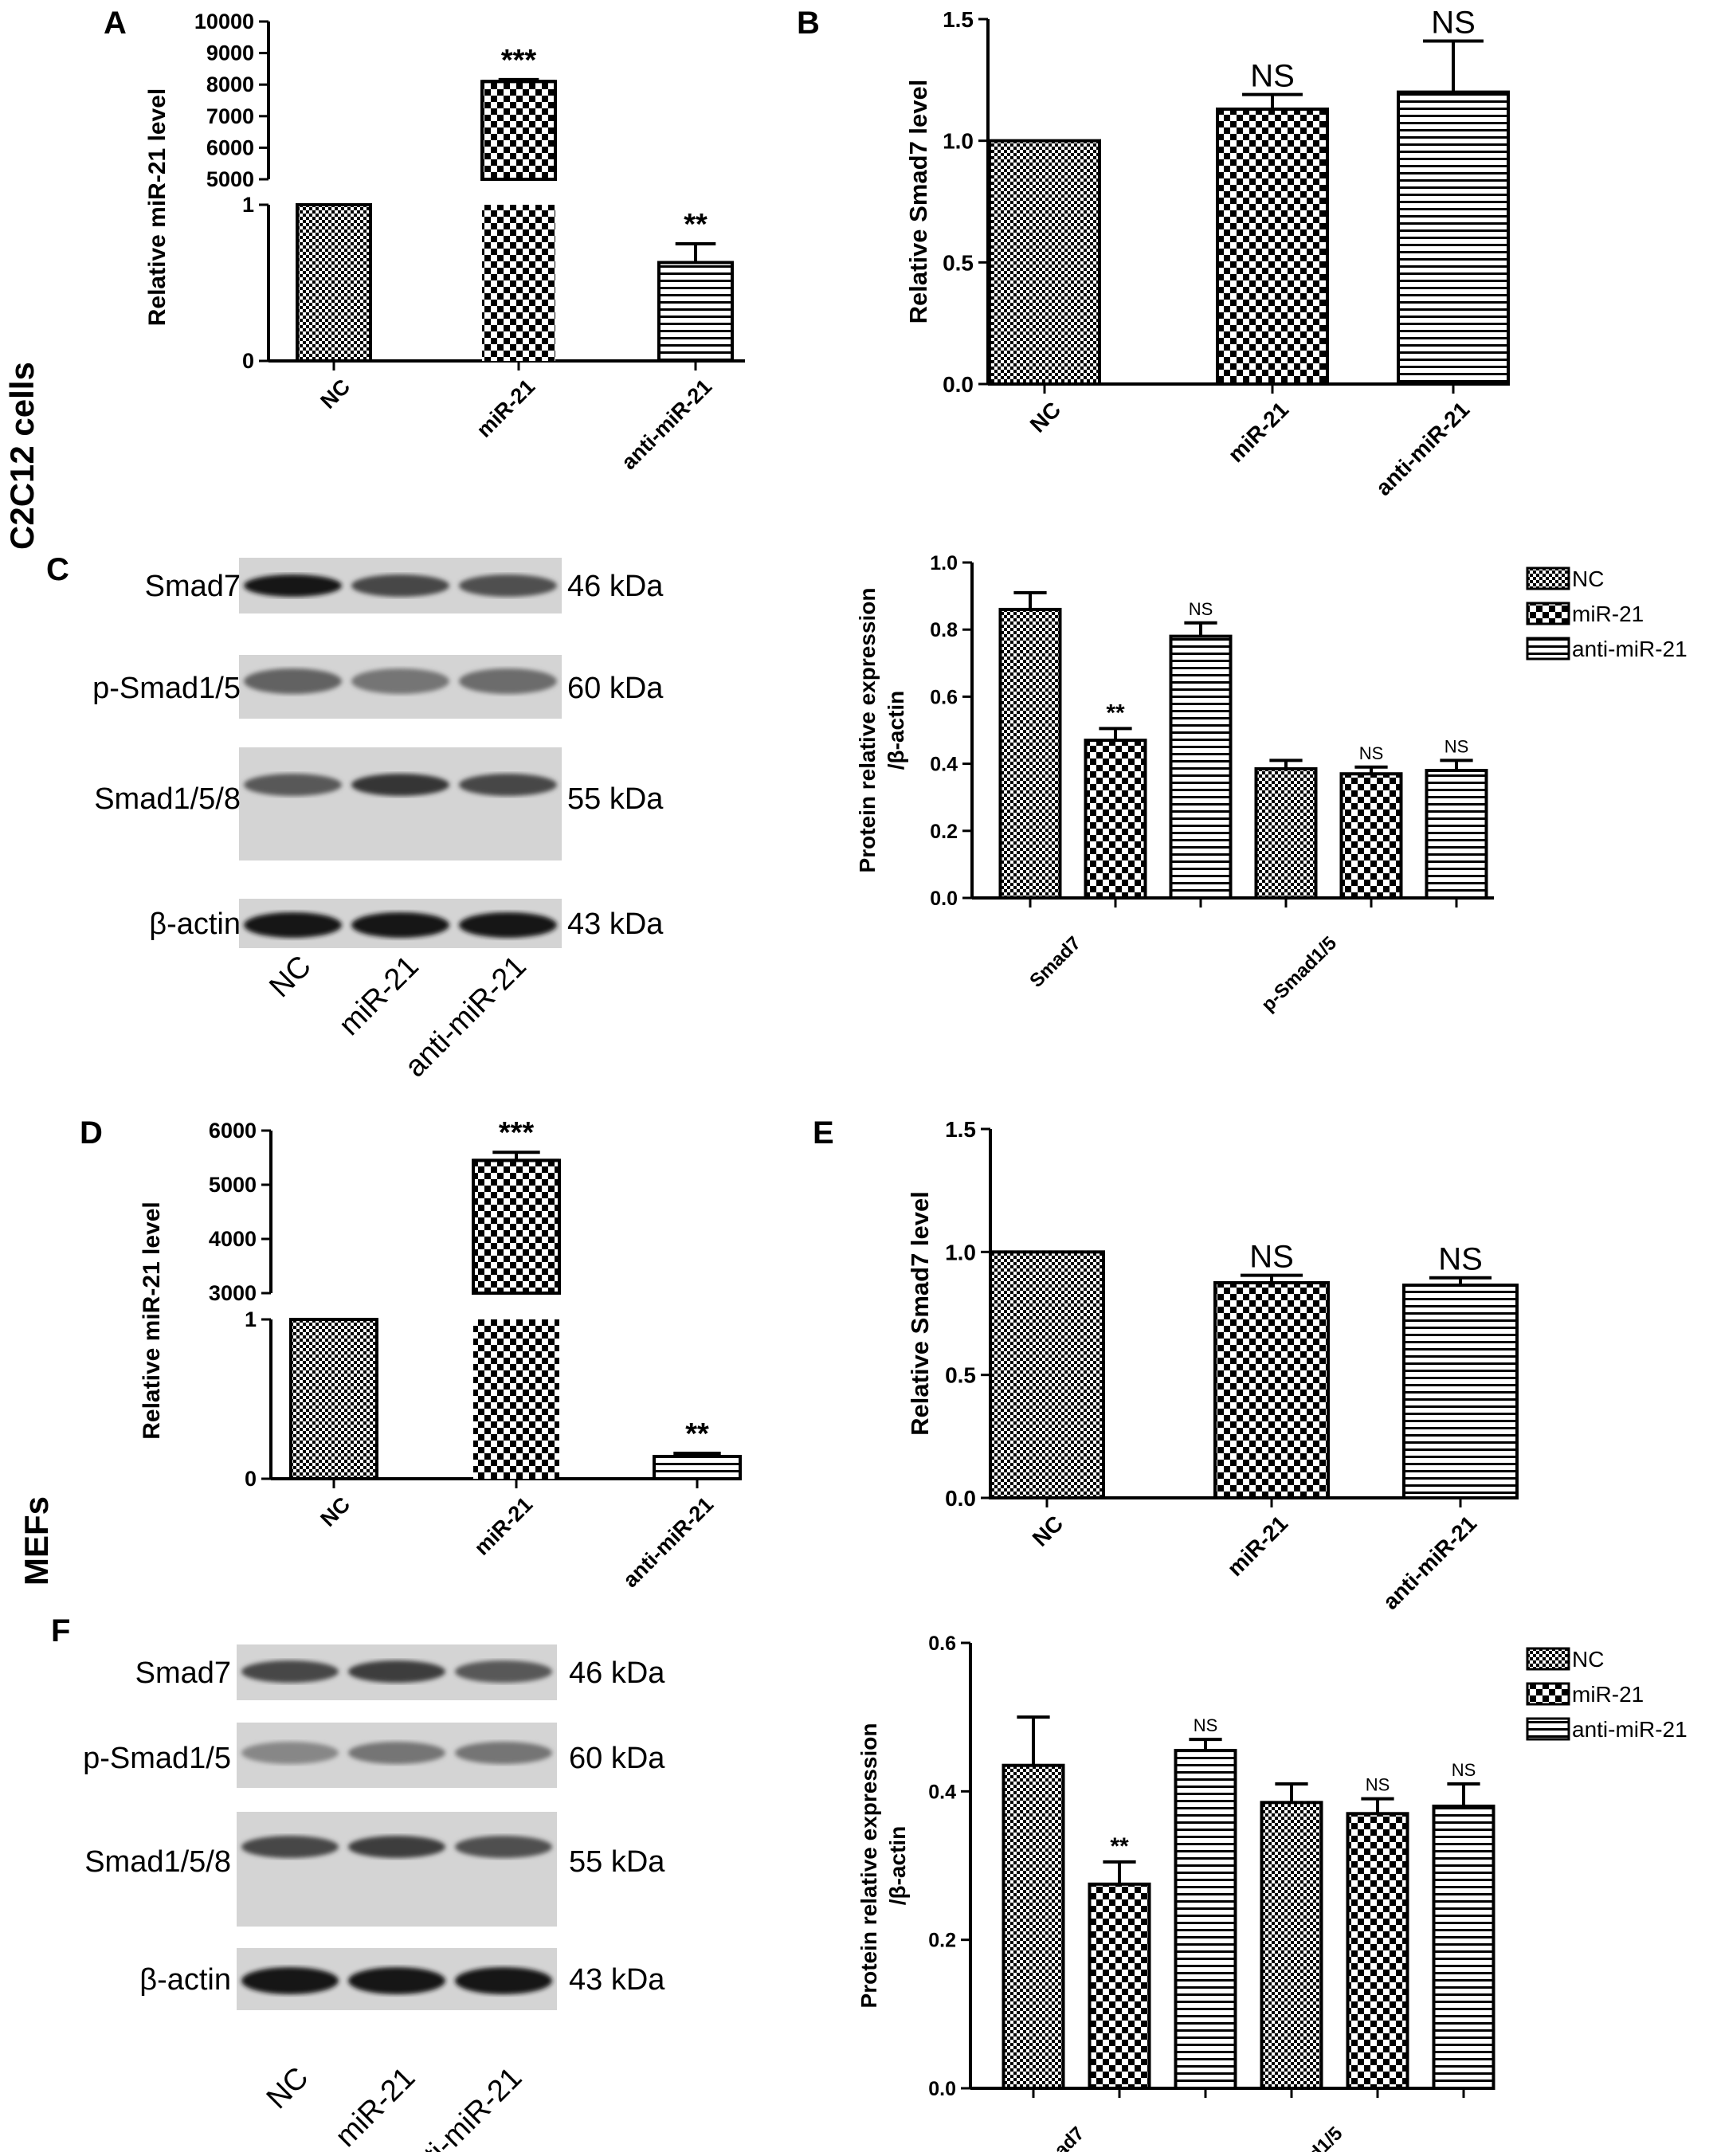 This screenshot has height=2156, width=1713. I want to click on y-tick-label: 0, so click(251, 1479).